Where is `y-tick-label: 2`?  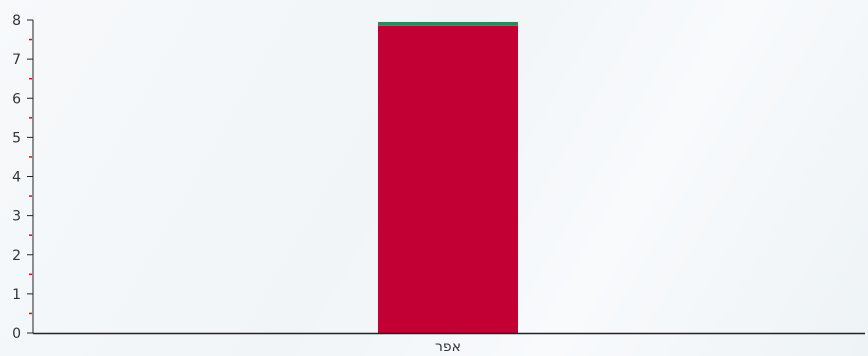
y-tick-label: 2 is located at coordinates (16, 256).